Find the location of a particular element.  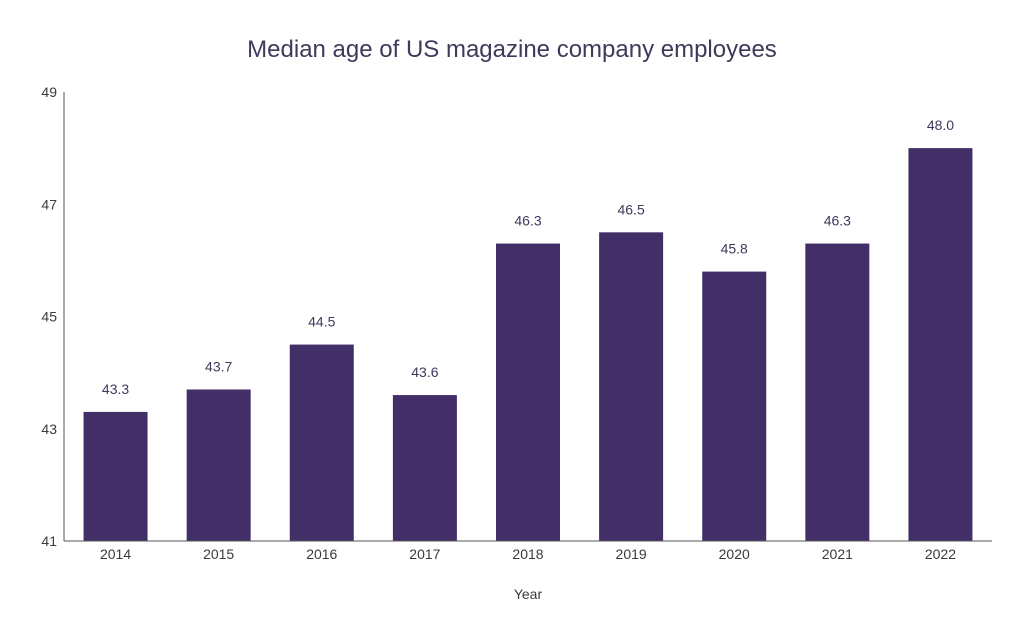

x-tick-label-2018: 2018 is located at coordinates (527, 554).